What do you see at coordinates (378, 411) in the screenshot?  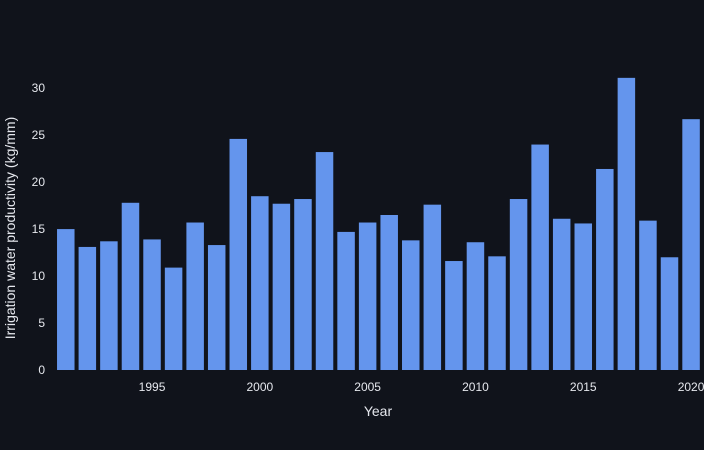 I see `x-axis-title: Year` at bounding box center [378, 411].